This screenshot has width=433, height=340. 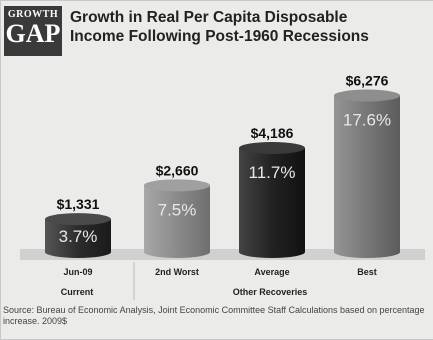 I want to click on badge-line2: GAP, so click(x=33, y=33).